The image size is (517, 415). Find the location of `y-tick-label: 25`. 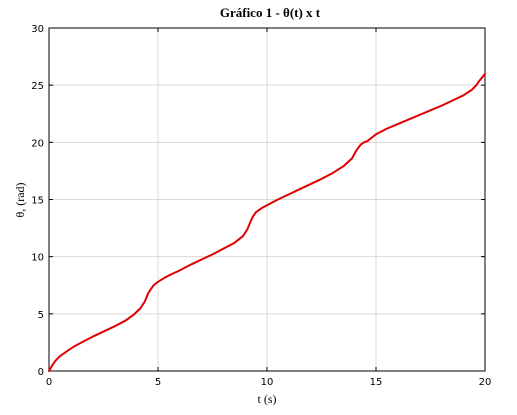

y-tick-label: 25 is located at coordinates (37, 86).